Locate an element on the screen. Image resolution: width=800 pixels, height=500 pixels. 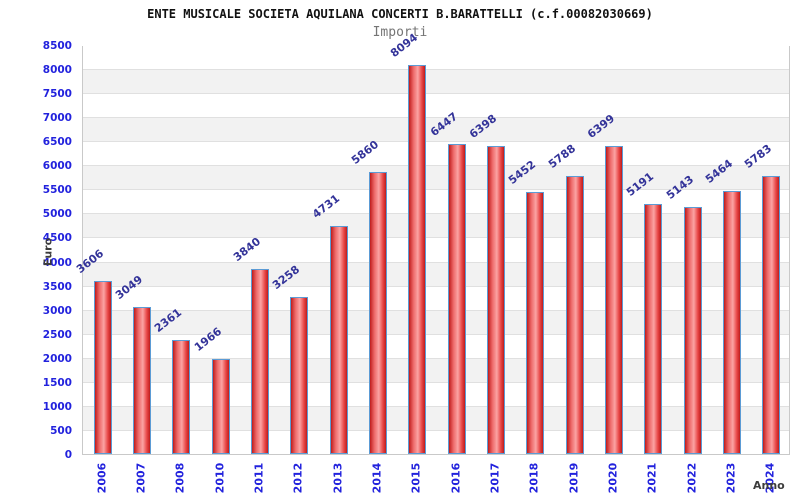
bar-2021 is located at coordinates (653, 329).